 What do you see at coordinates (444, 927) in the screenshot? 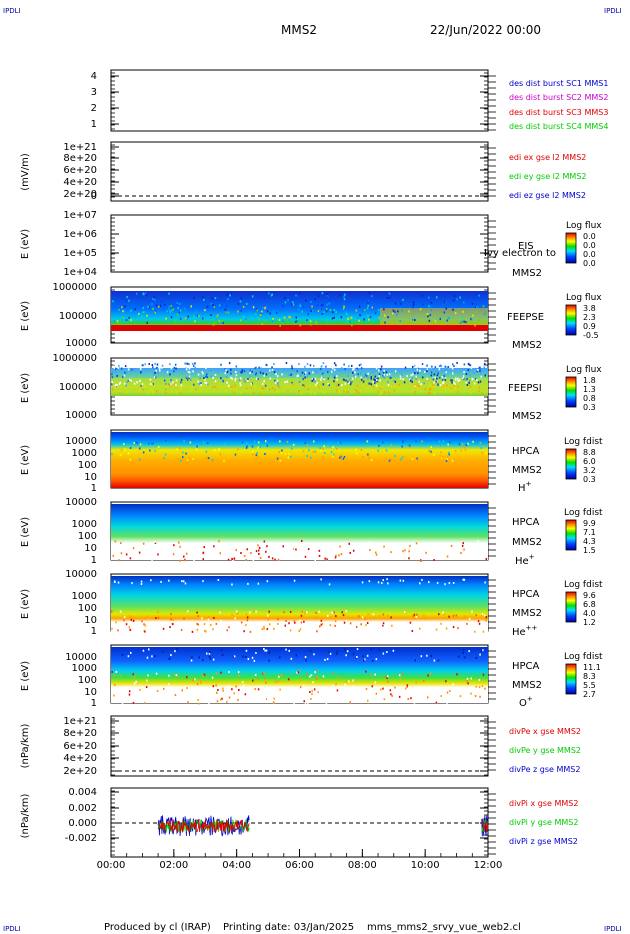
I see `footer-script-name: mms_mms2_srvy_vue_web2.cl` at bounding box center [444, 927].